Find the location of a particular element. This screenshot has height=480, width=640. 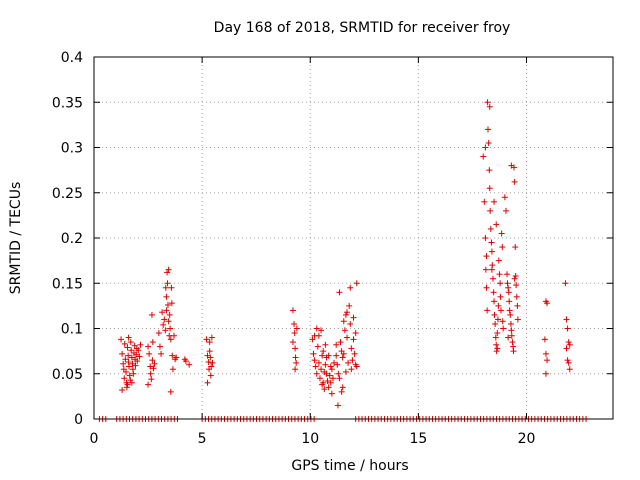

x-tick-labels: 0 5 10 15 20 is located at coordinates (313, 439).